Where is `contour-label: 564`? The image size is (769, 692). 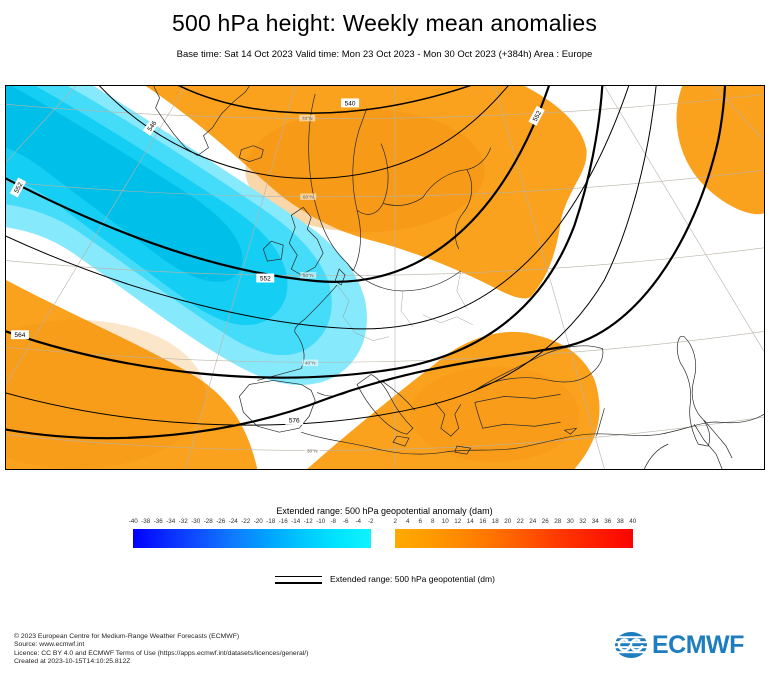
contour-label: 564 is located at coordinates (20, 335).